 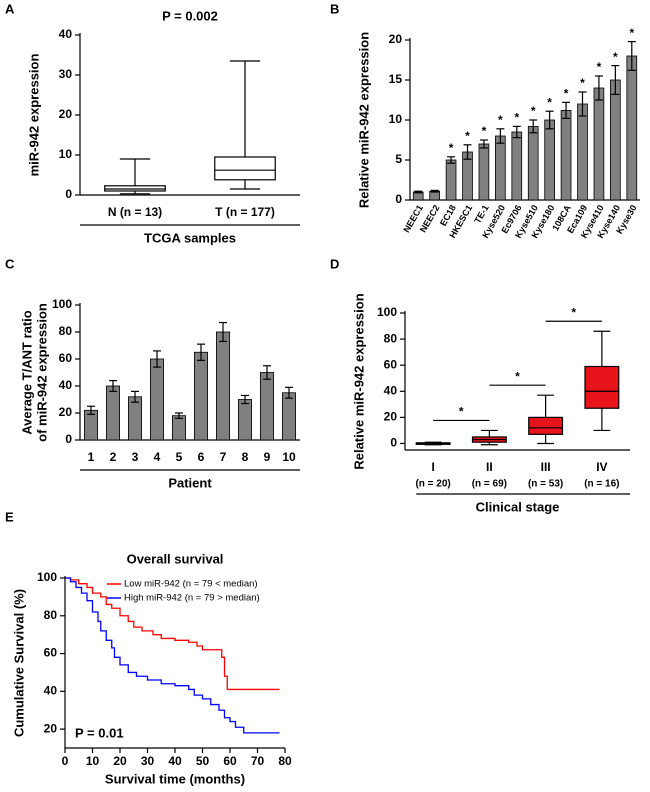 What do you see at coordinates (489, 484) in the screenshot?
I see `x-sublabel: (n = 69)` at bounding box center [489, 484].